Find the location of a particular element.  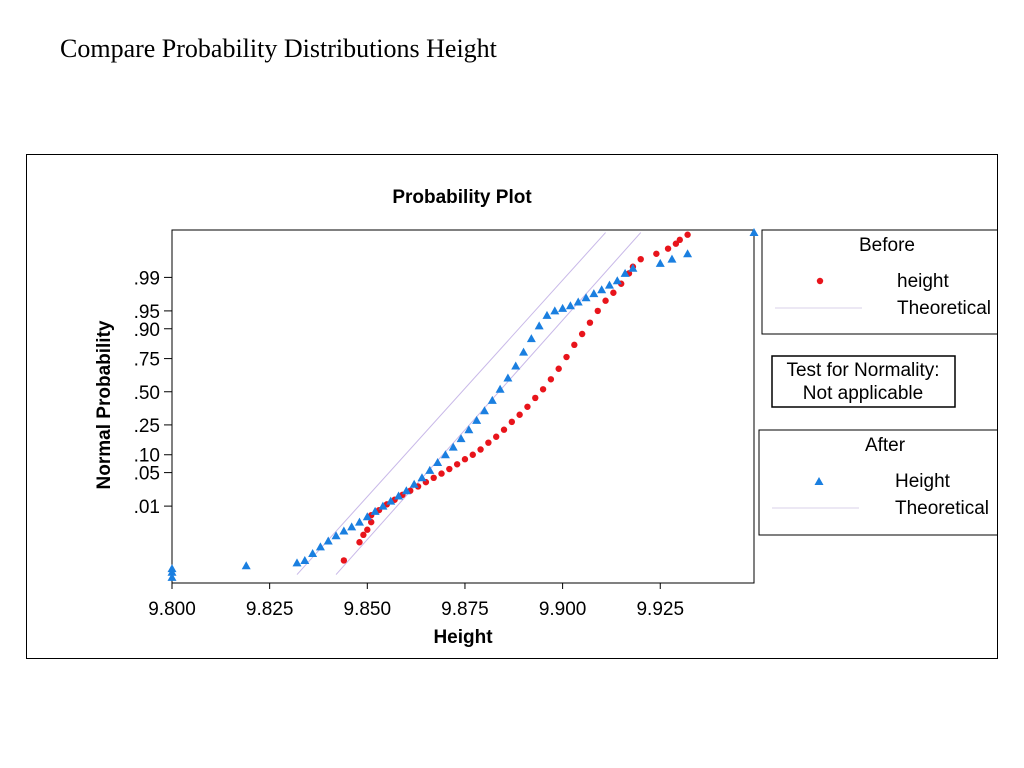

x-tick-label: 9.875 is located at coordinates (465, 609).